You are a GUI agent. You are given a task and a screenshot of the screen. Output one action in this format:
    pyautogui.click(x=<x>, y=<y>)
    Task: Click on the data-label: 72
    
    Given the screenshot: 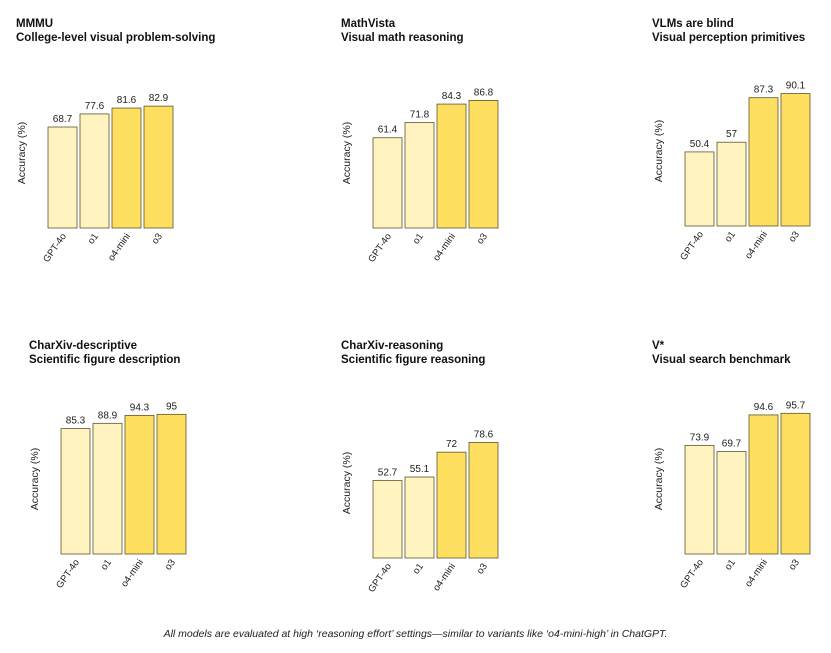 What is the action you would take?
    pyautogui.click(x=452, y=444)
    